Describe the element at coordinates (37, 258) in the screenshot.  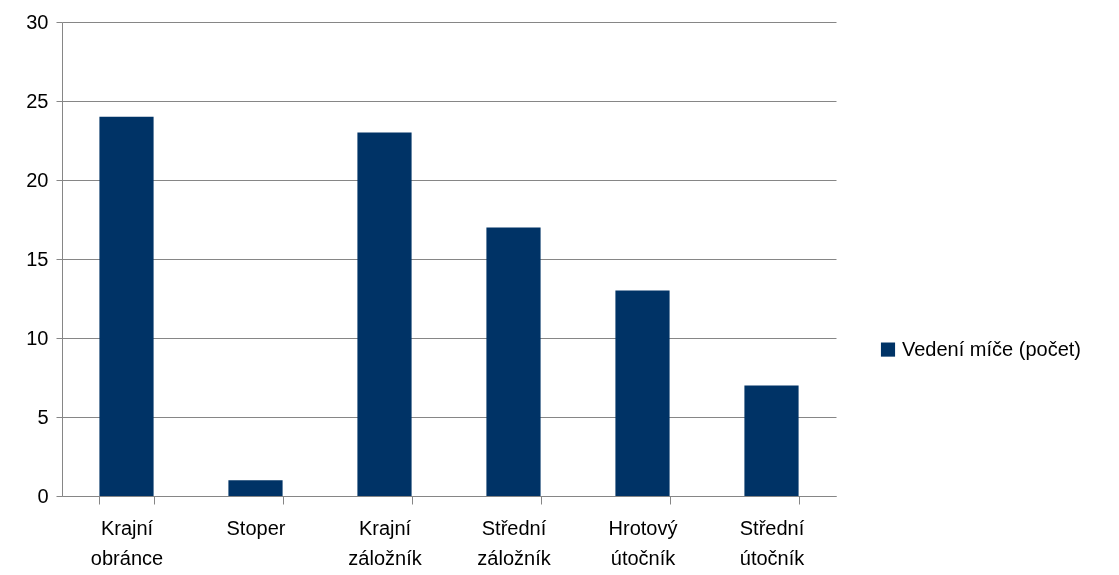
I see `y-tick-label: 15` at that location.